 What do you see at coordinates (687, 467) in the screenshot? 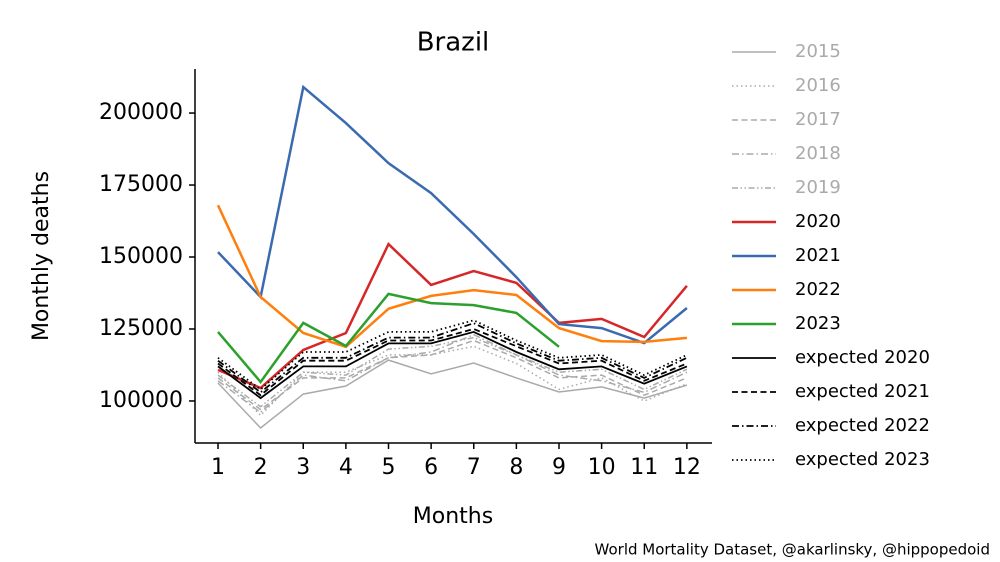
I see `x-tick-label: 12` at bounding box center [687, 467].